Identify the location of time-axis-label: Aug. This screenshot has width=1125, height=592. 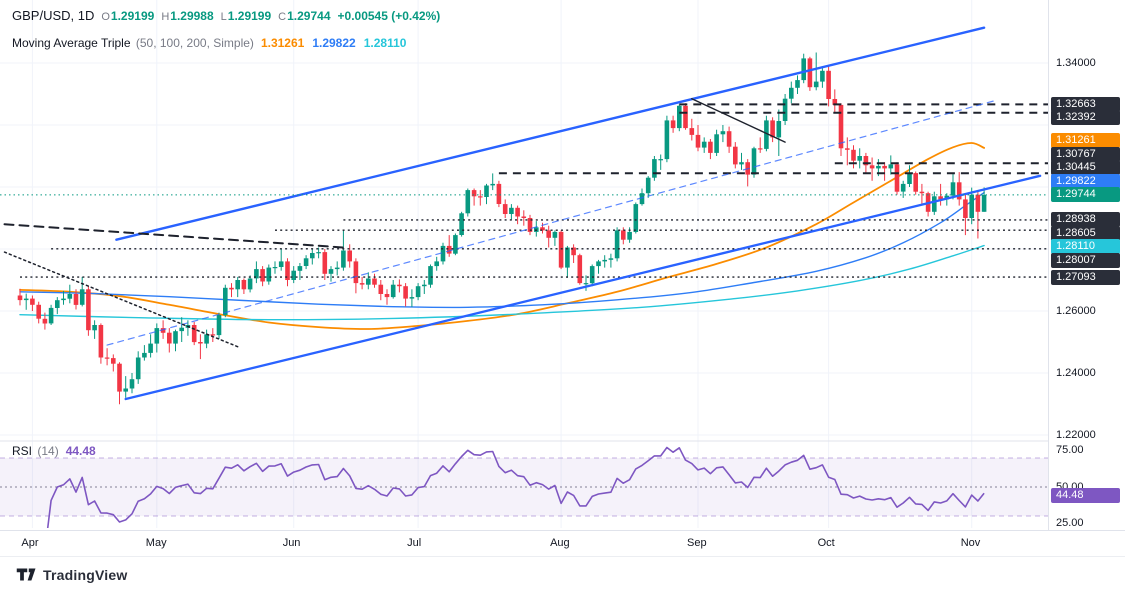
(560, 543).